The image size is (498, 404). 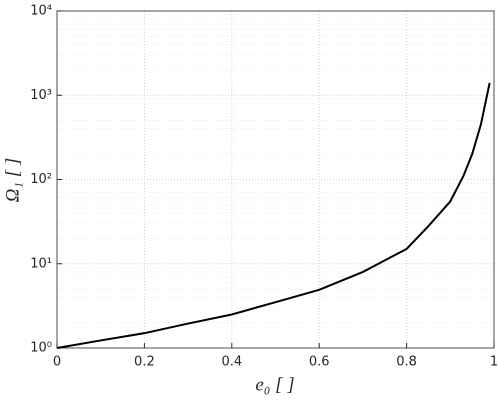 What do you see at coordinates (12, 180) in the screenshot?
I see `y-axis-label: Ω₁ [ ]` at bounding box center [12, 180].